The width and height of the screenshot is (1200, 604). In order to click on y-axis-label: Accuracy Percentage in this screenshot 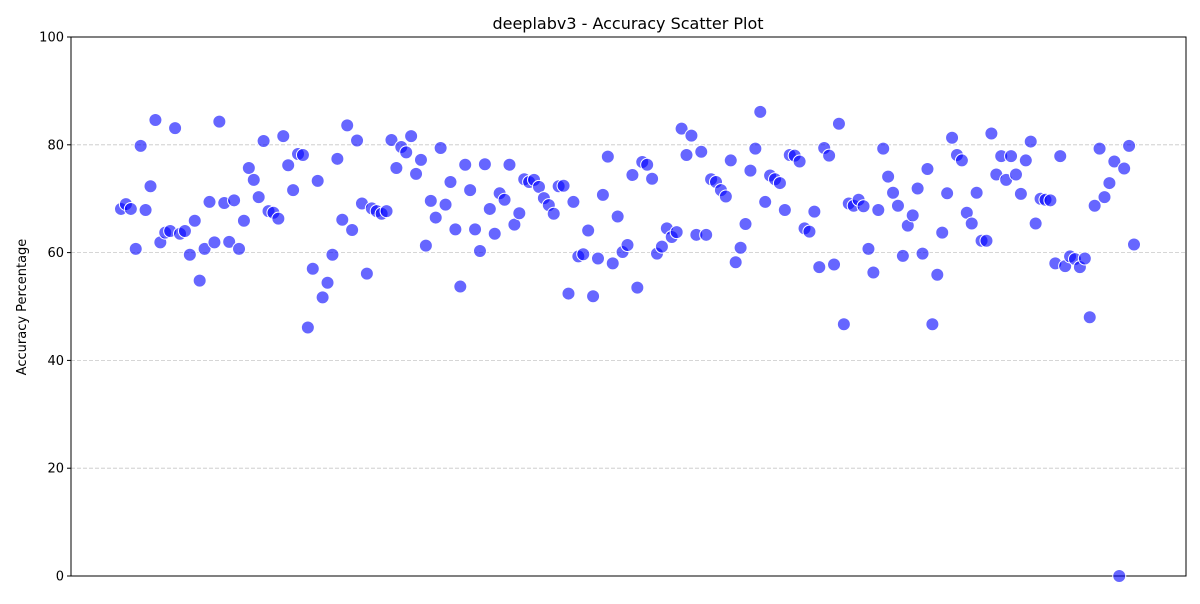, I will do `click(22, 307)`.